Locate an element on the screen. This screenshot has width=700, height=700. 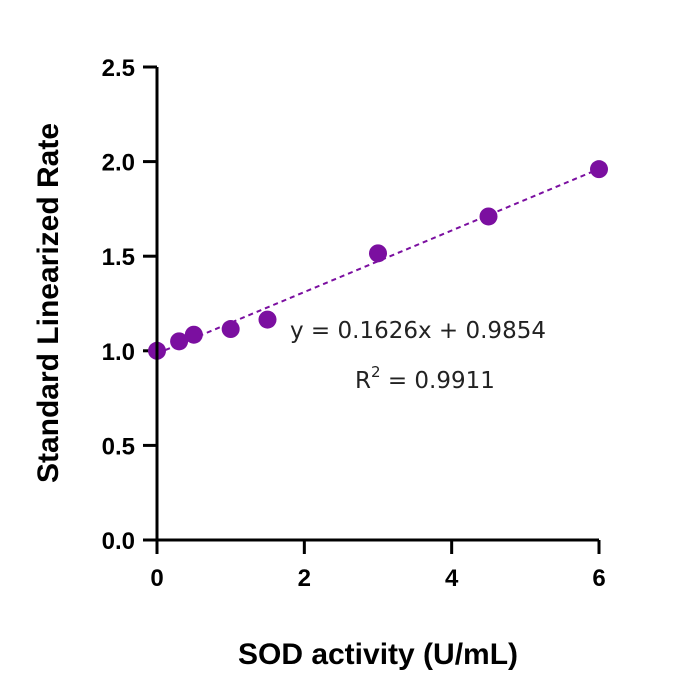
r2-superscript: 2 is located at coordinates (376, 372).